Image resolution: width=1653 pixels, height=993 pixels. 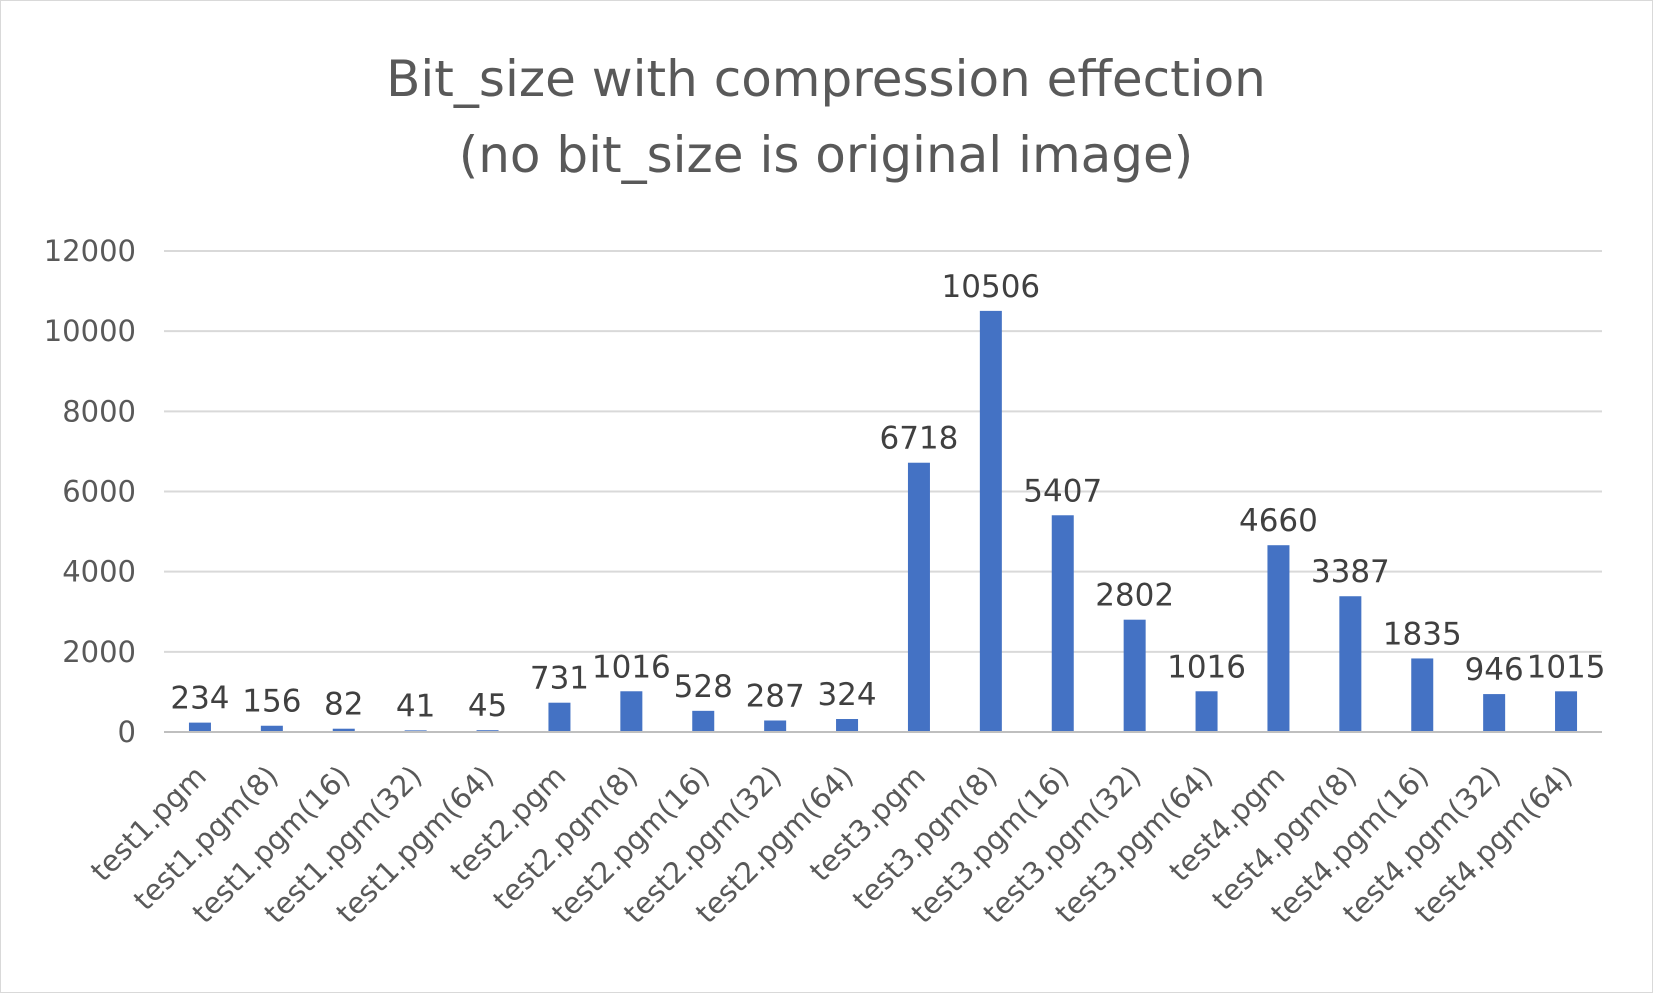 What do you see at coordinates (846, 695) in the screenshot?
I see `data-label-10: 324` at bounding box center [846, 695].